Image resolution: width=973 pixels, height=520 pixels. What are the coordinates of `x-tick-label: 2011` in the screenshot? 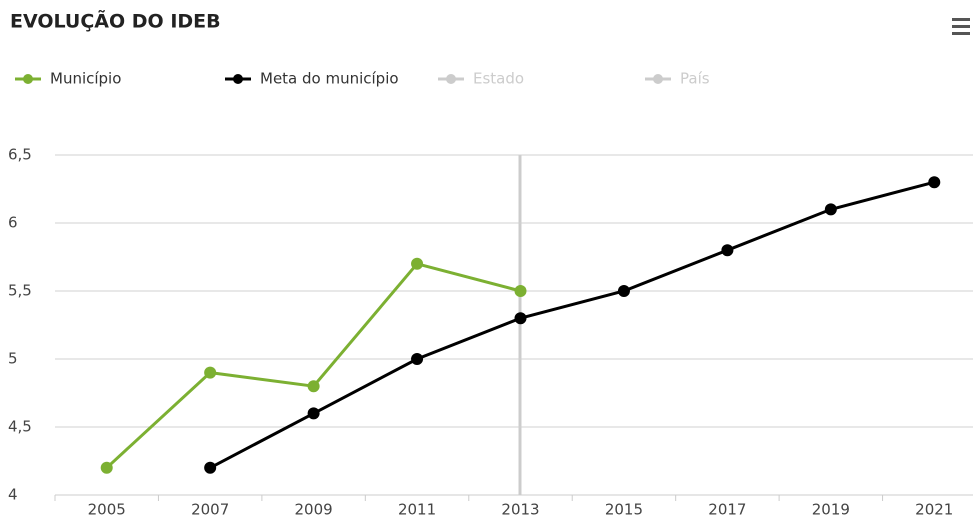 It's located at (417, 510).